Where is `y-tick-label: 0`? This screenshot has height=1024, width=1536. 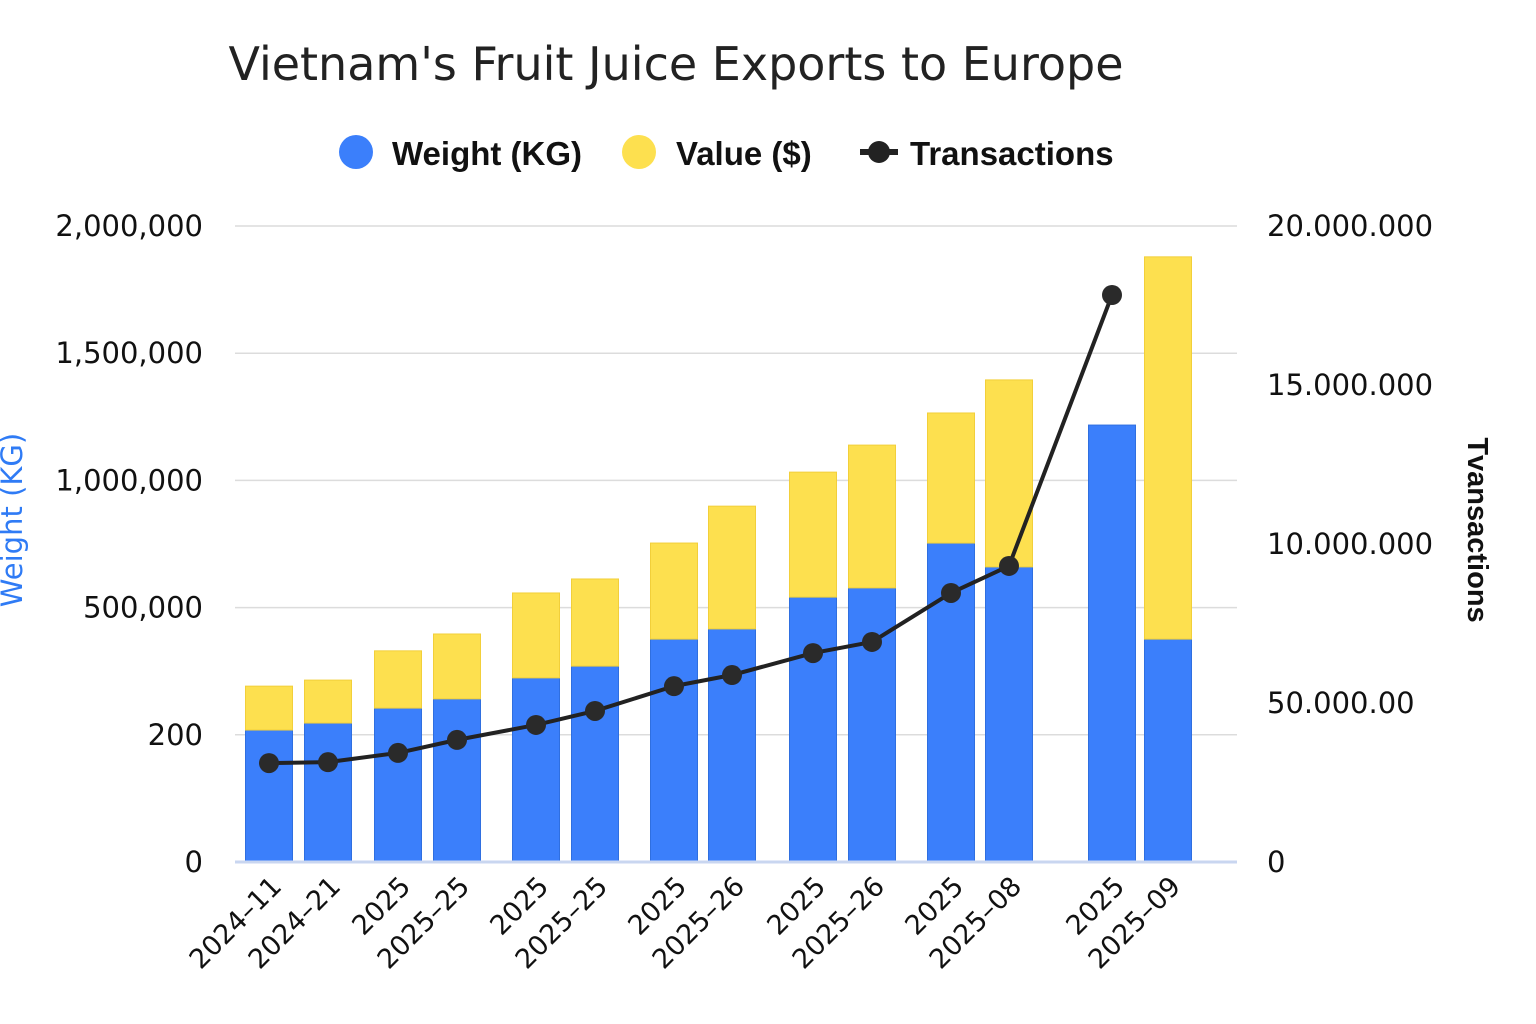 y-tick-label: 0 is located at coordinates (194, 862).